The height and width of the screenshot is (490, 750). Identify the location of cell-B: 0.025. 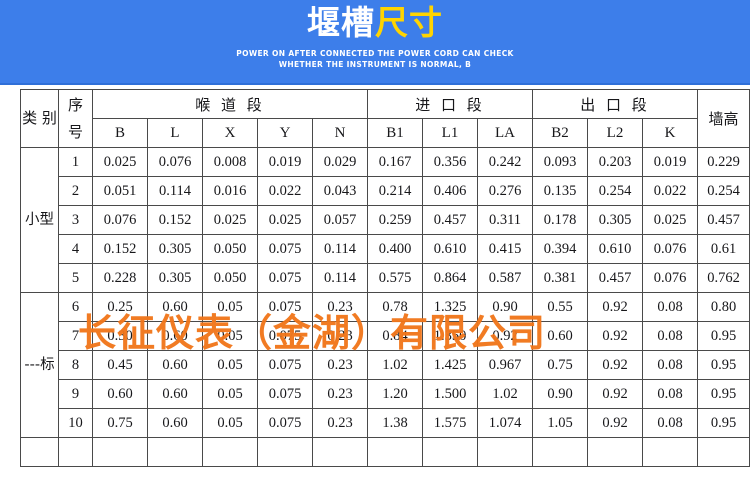
(120, 162).